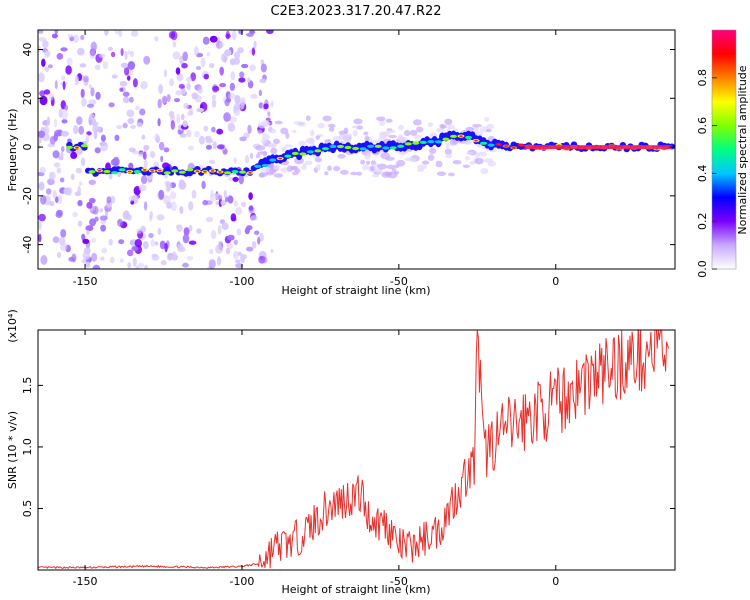  Describe the element at coordinates (702, 269) in the screenshot. I see `colorbar-tick-label: 0.0` at that location.